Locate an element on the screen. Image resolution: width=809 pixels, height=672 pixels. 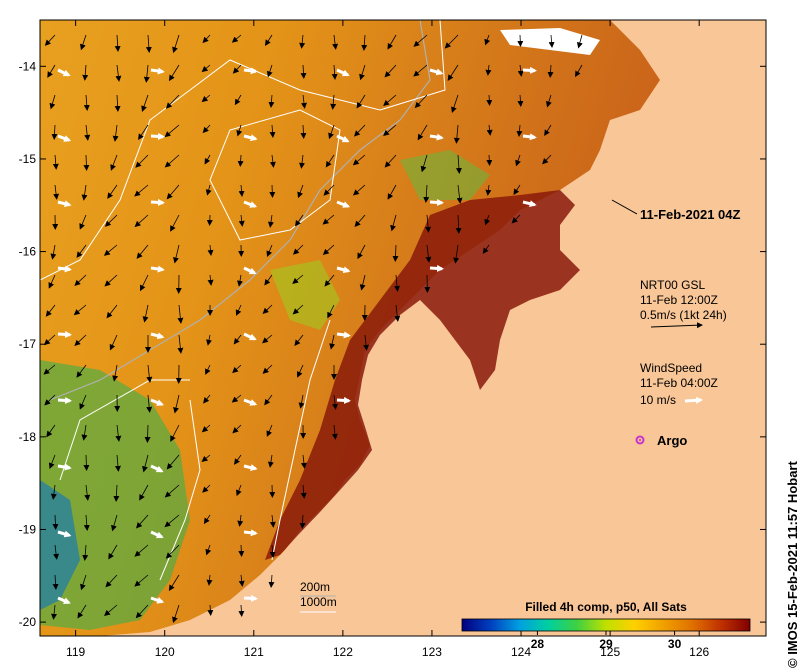
isobath-legend-200m: 200m is located at coordinates (315, 587).